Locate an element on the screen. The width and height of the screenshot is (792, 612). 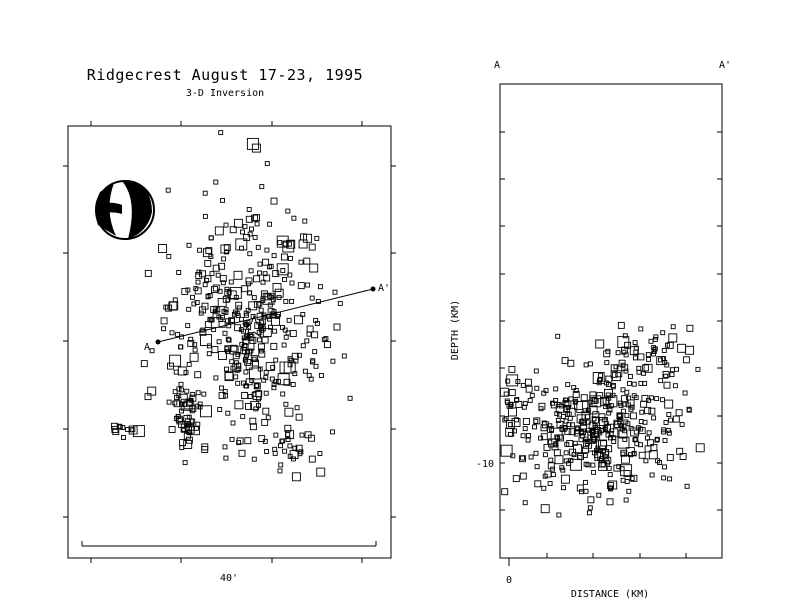
section-start-label: A is located at coordinates (147, 347).